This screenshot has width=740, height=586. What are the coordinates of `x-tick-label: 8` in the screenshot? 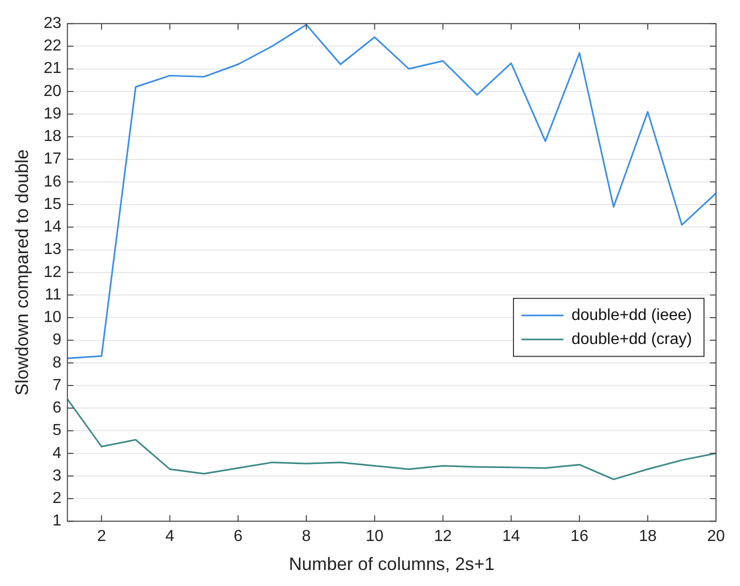 It's located at (306, 537).